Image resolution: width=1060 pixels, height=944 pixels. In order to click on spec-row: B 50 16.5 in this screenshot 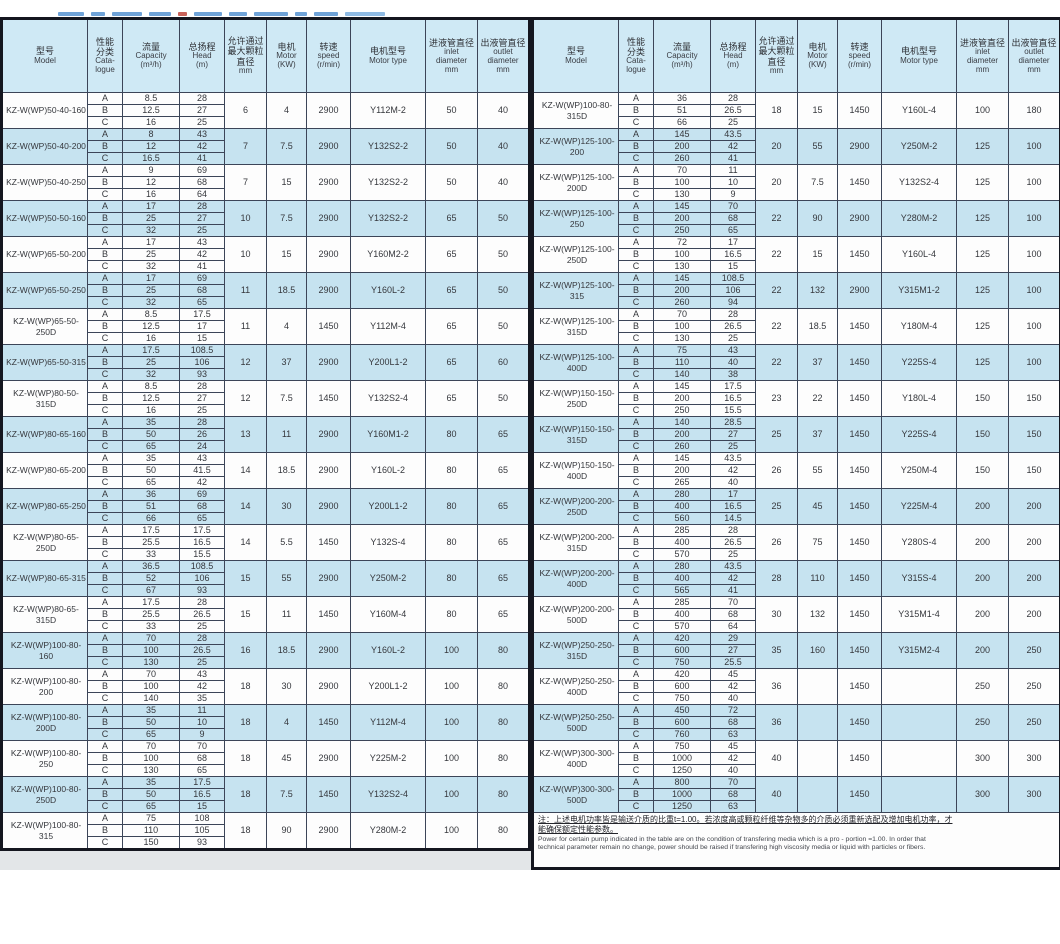, I will do `click(266, 794)`.